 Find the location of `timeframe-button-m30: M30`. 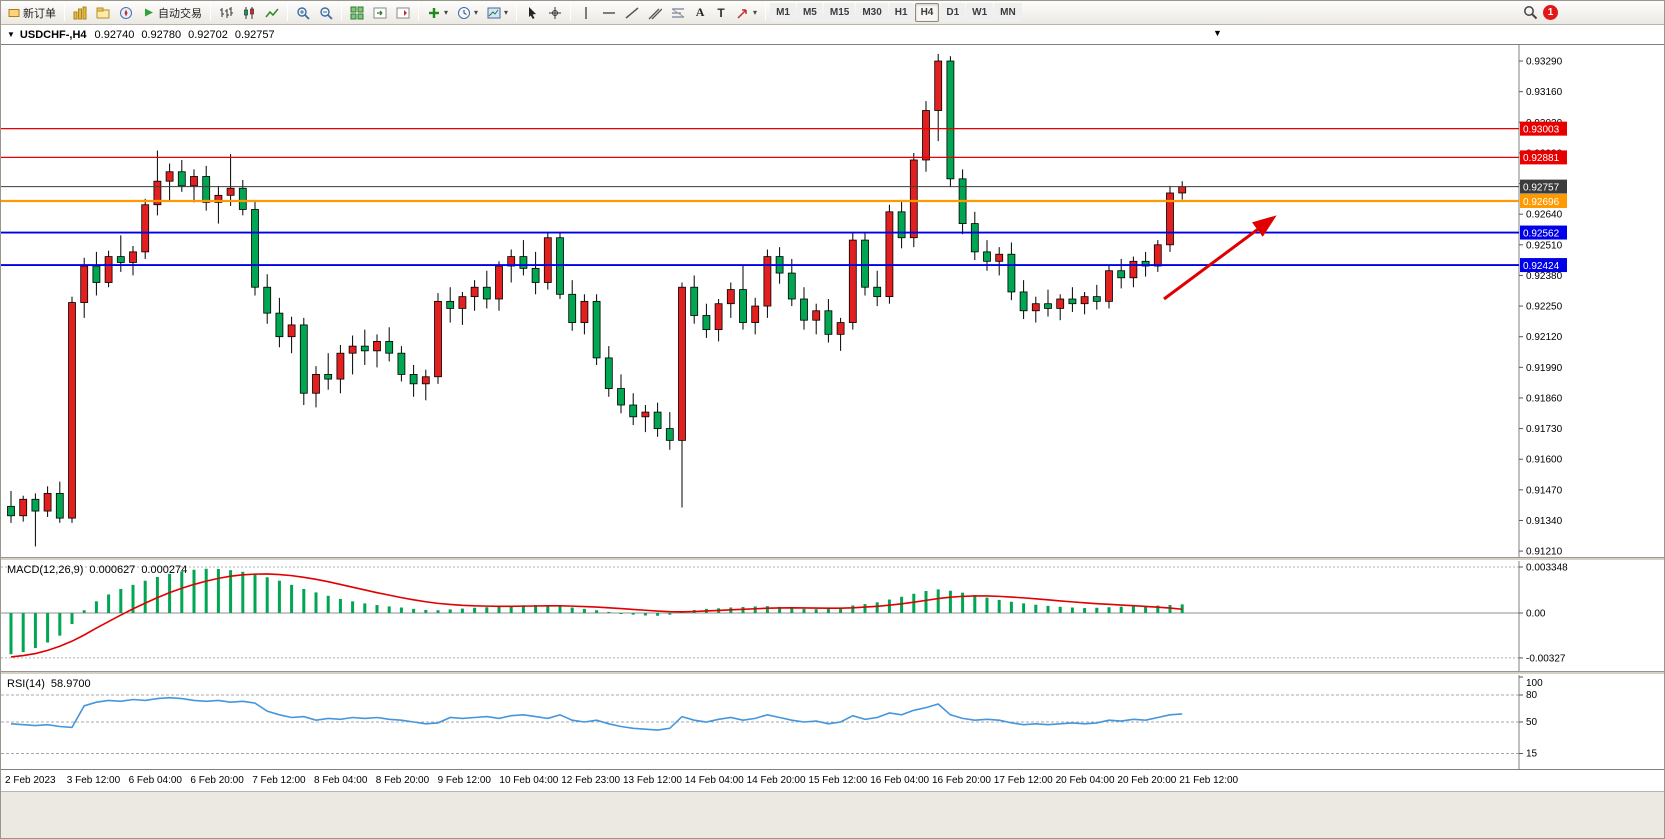

timeframe-button-m30: M30 is located at coordinates (872, 12).